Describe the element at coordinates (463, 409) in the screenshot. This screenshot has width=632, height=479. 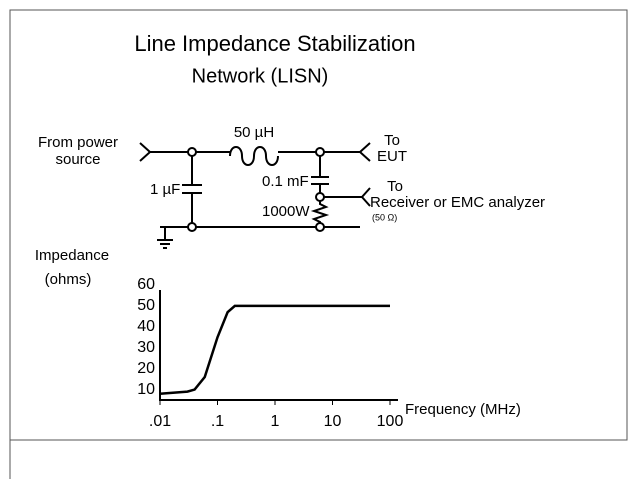
I see `x-axis-label: Frequency (MHz)` at that location.